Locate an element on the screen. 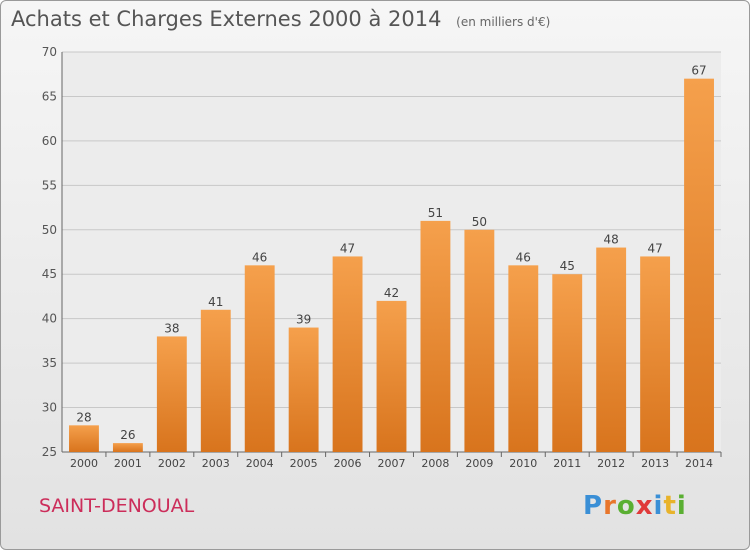 The height and width of the screenshot is (550, 750). proxiti-logo: Proxiti is located at coordinates (635, 506).